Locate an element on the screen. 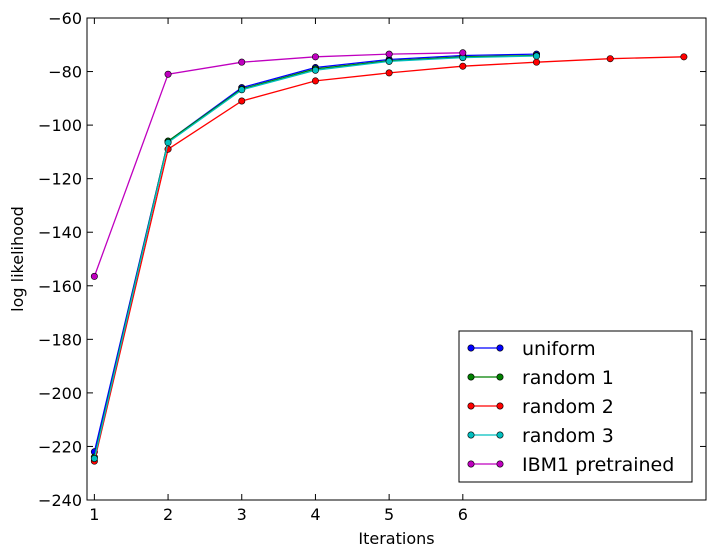 The height and width of the screenshot is (557, 716). y-tick-label: −60 is located at coordinates (65, 18).